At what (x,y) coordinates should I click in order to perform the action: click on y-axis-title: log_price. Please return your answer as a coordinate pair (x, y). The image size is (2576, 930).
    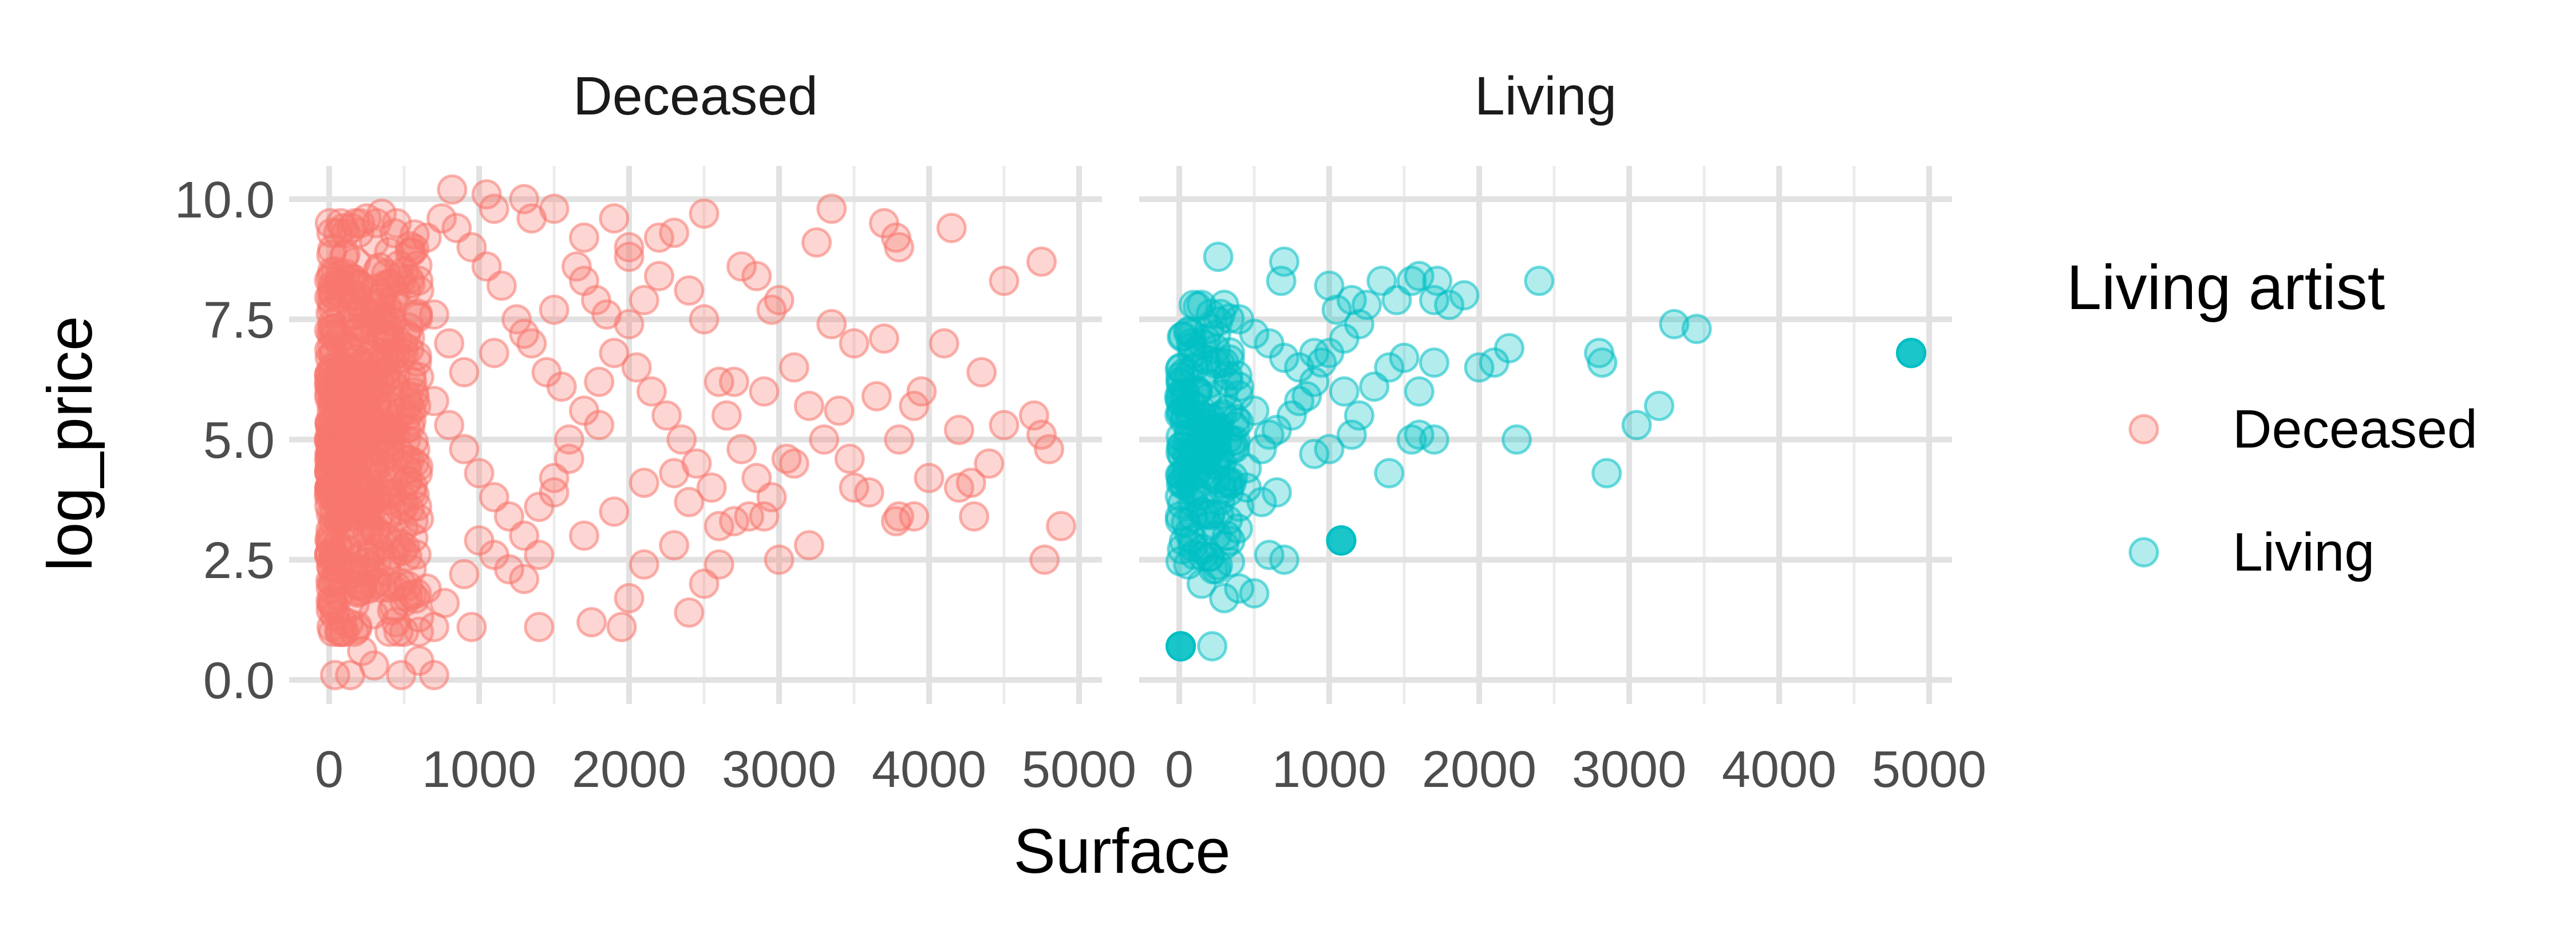
    Looking at the image, I should click on (70, 443).